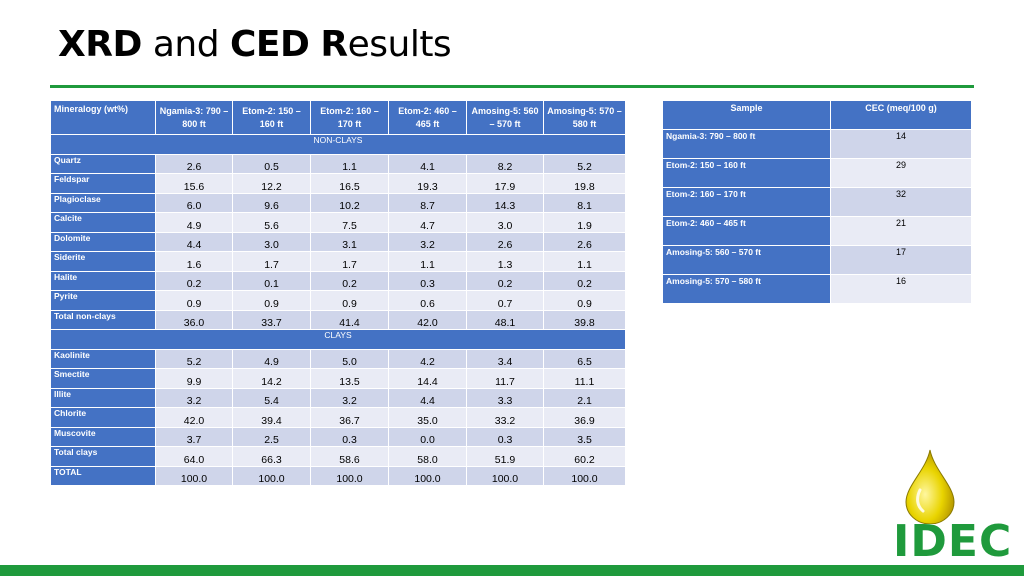 The height and width of the screenshot is (576, 1024). Describe the element at coordinates (901, 289) in the screenshot. I see `cell-value: 16` at that location.